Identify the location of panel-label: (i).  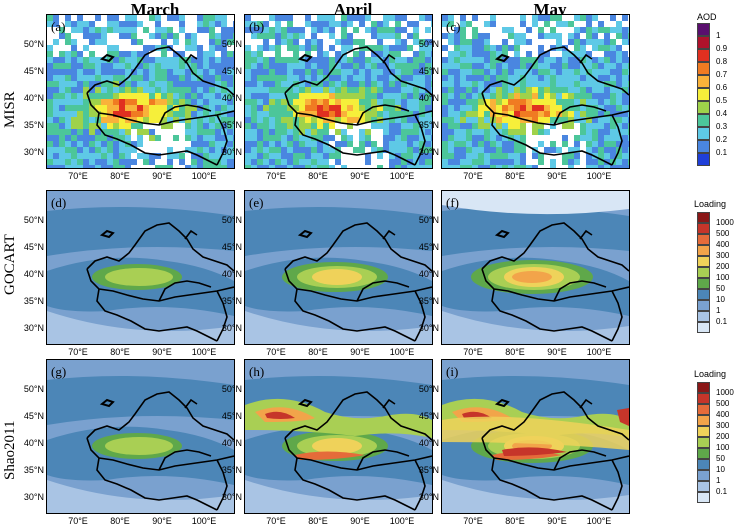
(452, 371).